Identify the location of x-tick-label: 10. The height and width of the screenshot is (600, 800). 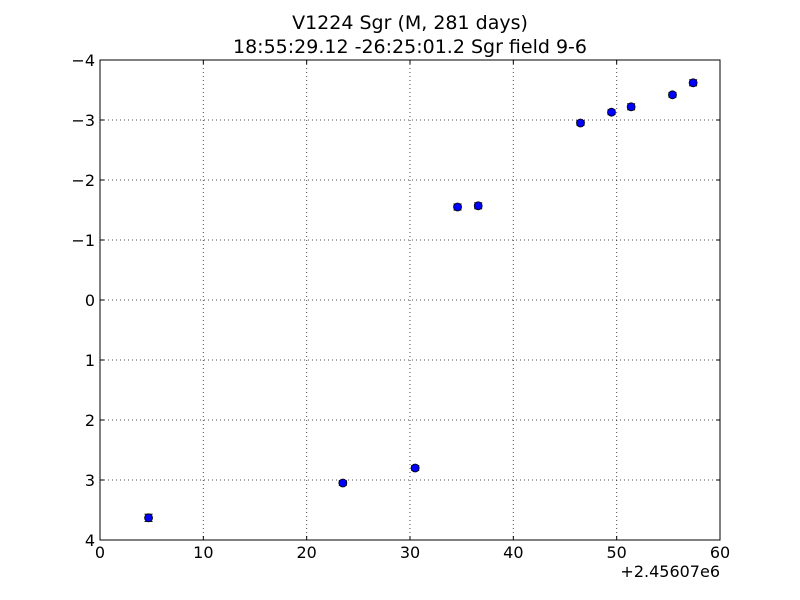
(203, 552).